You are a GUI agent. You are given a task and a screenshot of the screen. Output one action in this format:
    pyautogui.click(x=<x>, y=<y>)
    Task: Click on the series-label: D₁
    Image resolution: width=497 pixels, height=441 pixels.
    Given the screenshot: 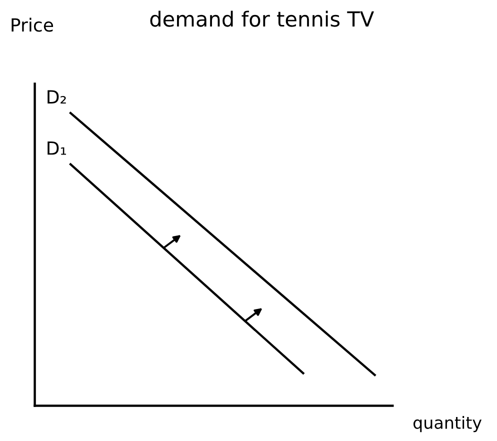 What is the action you would take?
    pyautogui.click(x=57, y=148)
    